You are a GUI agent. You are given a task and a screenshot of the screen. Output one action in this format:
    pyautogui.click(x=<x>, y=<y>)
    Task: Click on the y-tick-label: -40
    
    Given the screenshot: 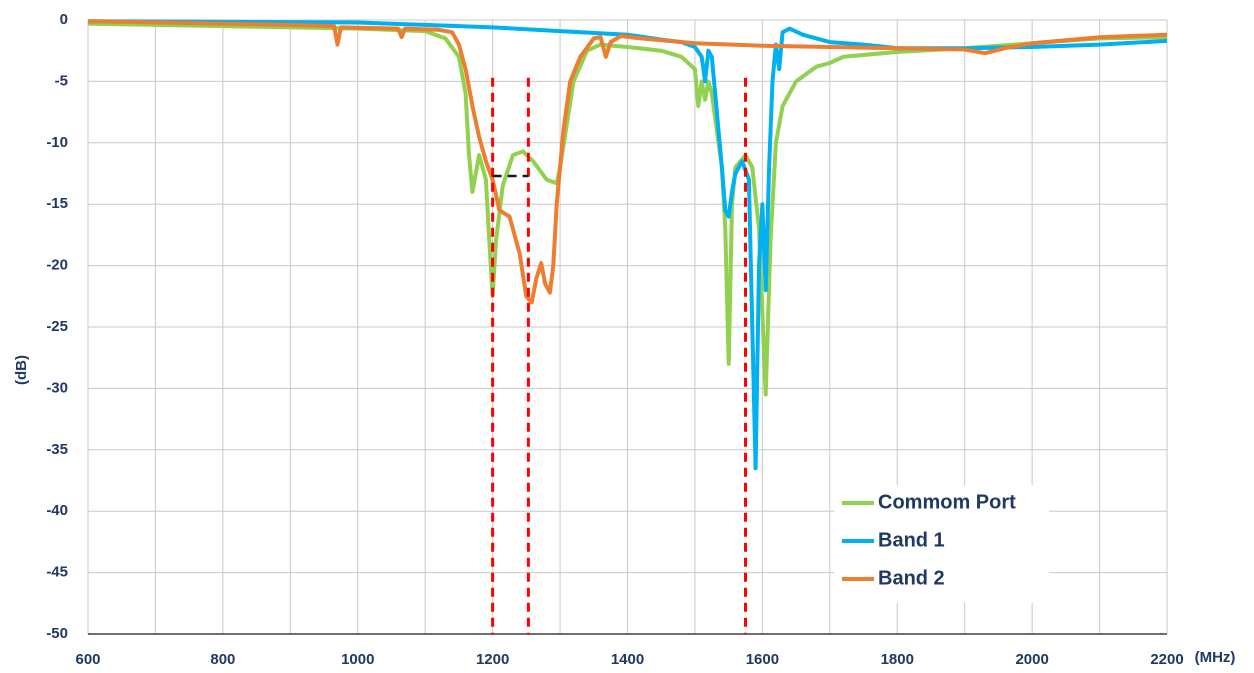 What is the action you would take?
    pyautogui.click(x=57, y=510)
    